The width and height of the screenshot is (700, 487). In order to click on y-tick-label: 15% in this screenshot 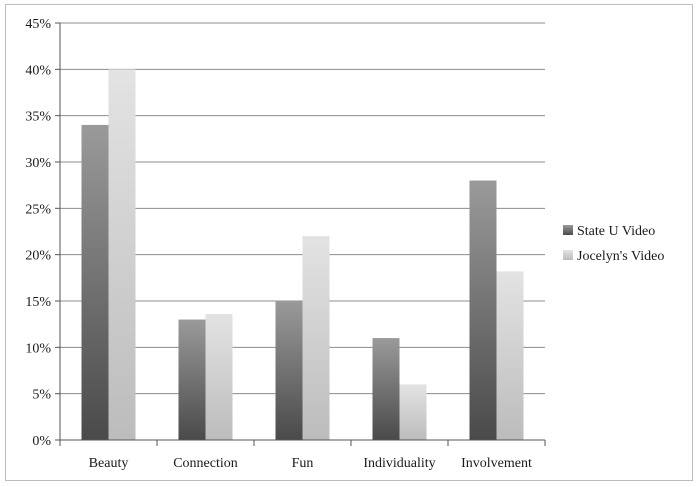, I will do `click(38, 302)`.